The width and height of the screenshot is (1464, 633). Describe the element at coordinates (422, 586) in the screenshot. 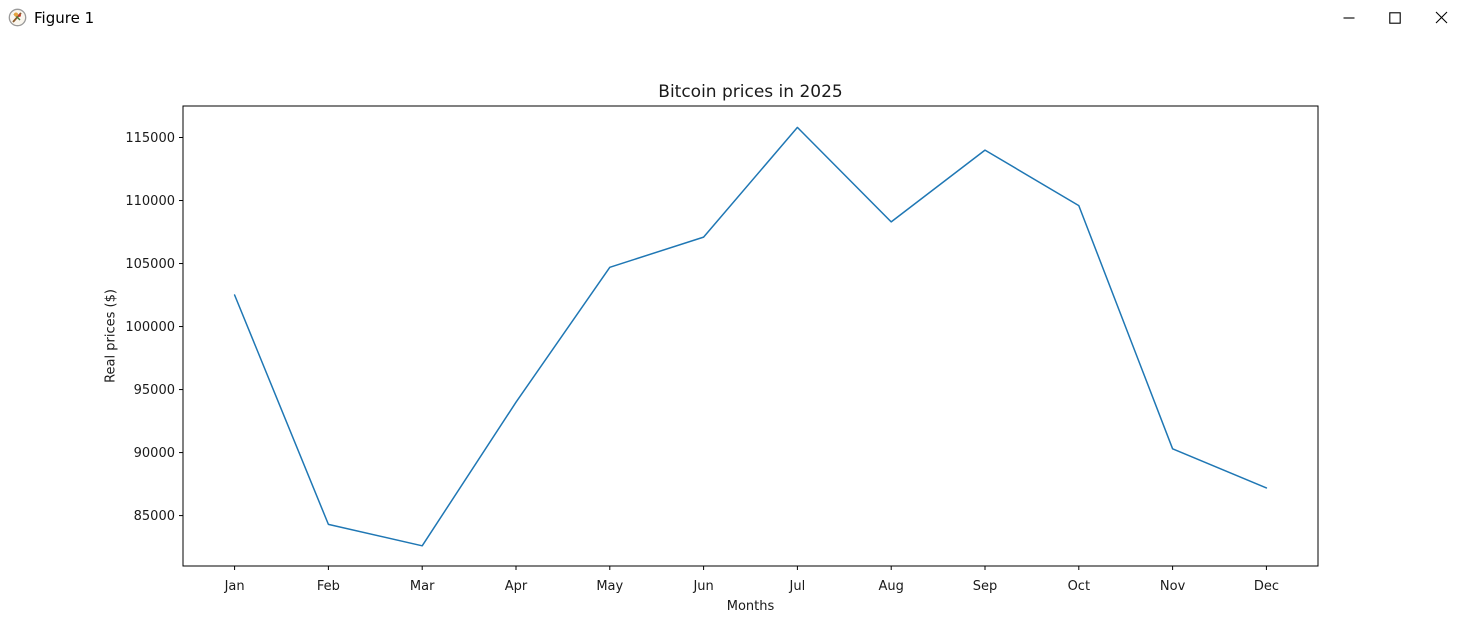

I see `x-tick-label: Mar` at that location.